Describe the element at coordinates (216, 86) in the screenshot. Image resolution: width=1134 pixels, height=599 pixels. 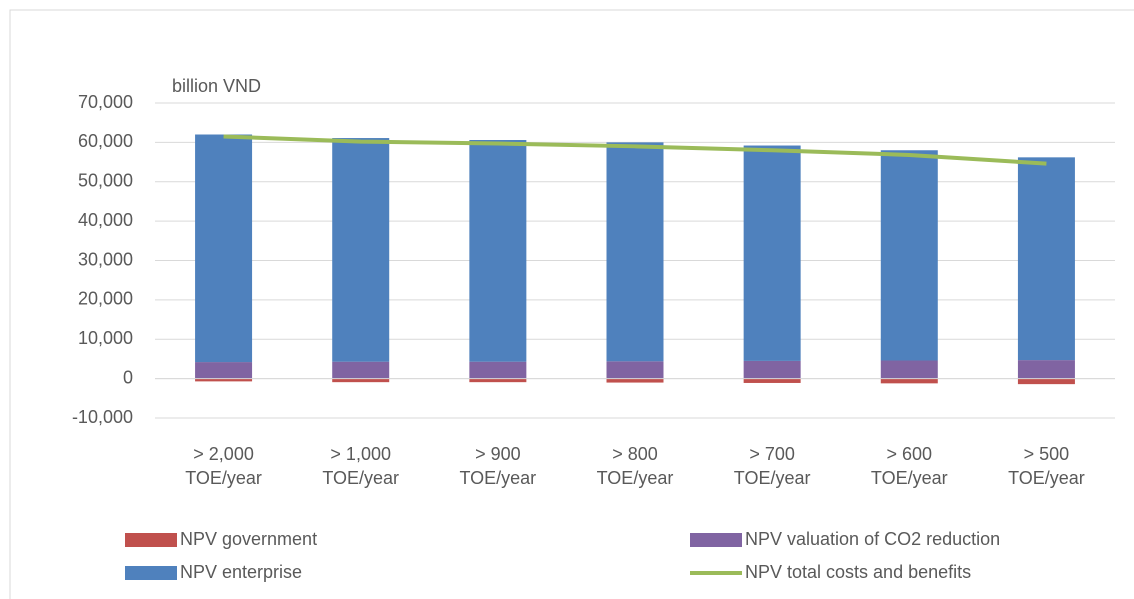
I see `y-axis-label: billion VND` at that location.